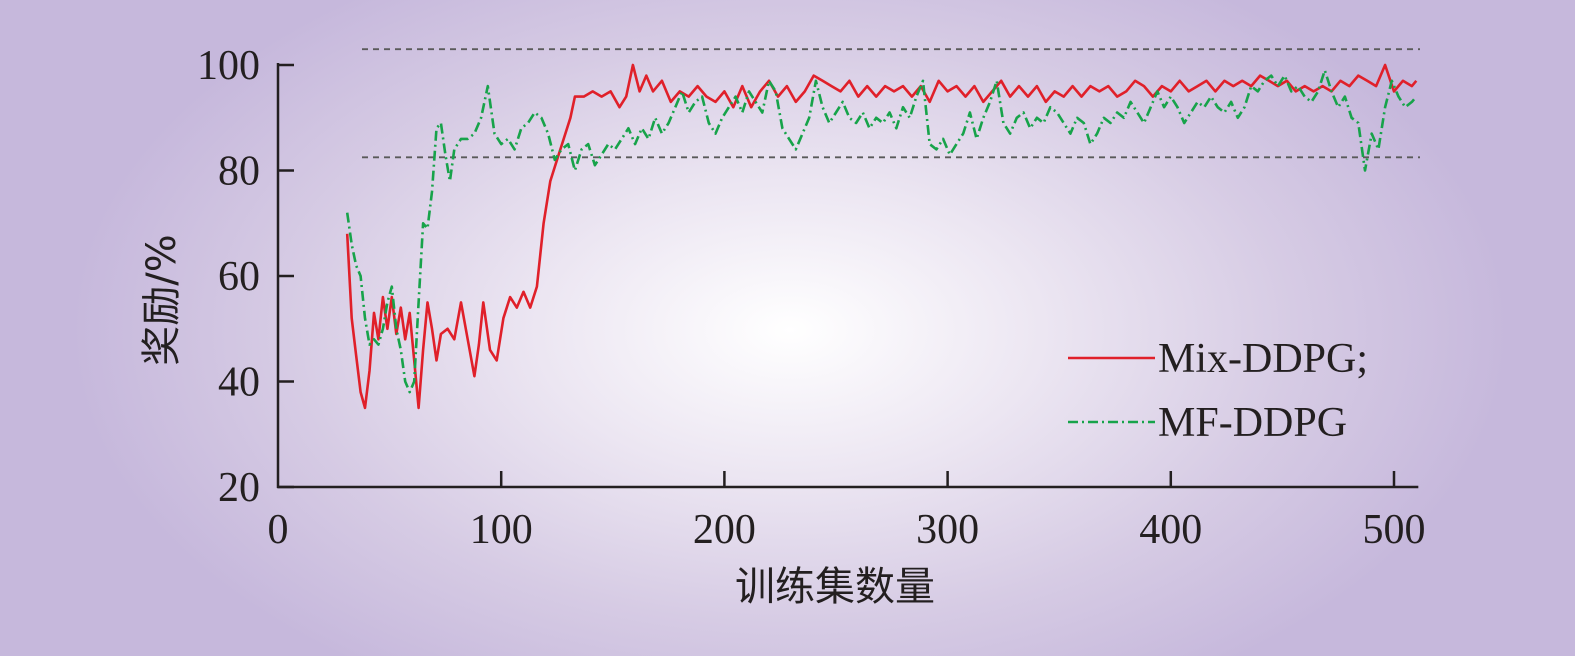  Describe the element at coordinates (835, 587) in the screenshot. I see `x-axis-title: 训练集数量` at that location.